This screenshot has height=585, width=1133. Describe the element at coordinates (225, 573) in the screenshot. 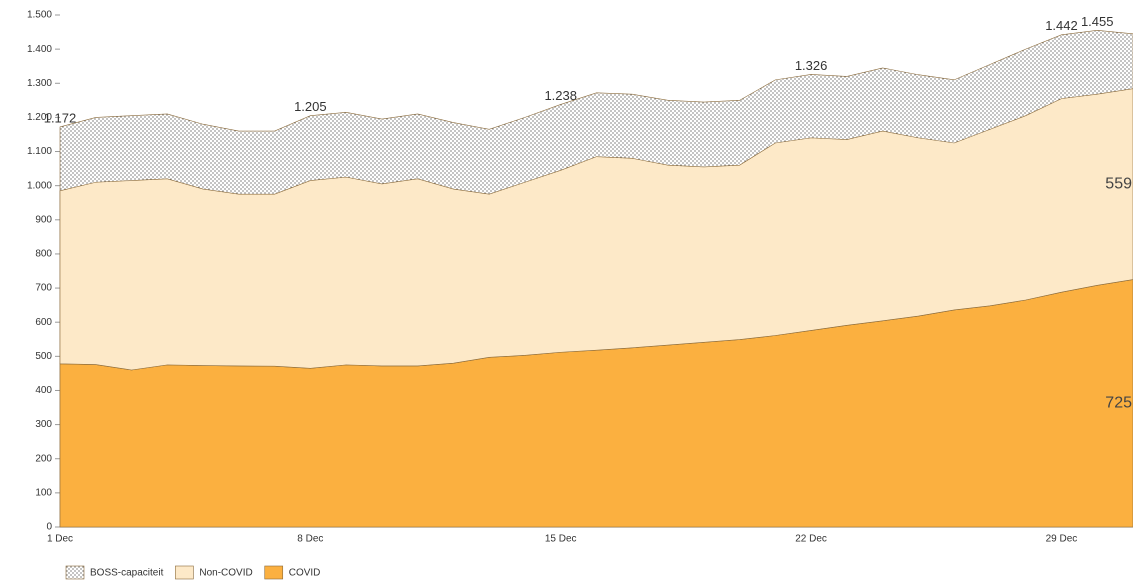

I see `legend-label: Non-COVID` at that location.